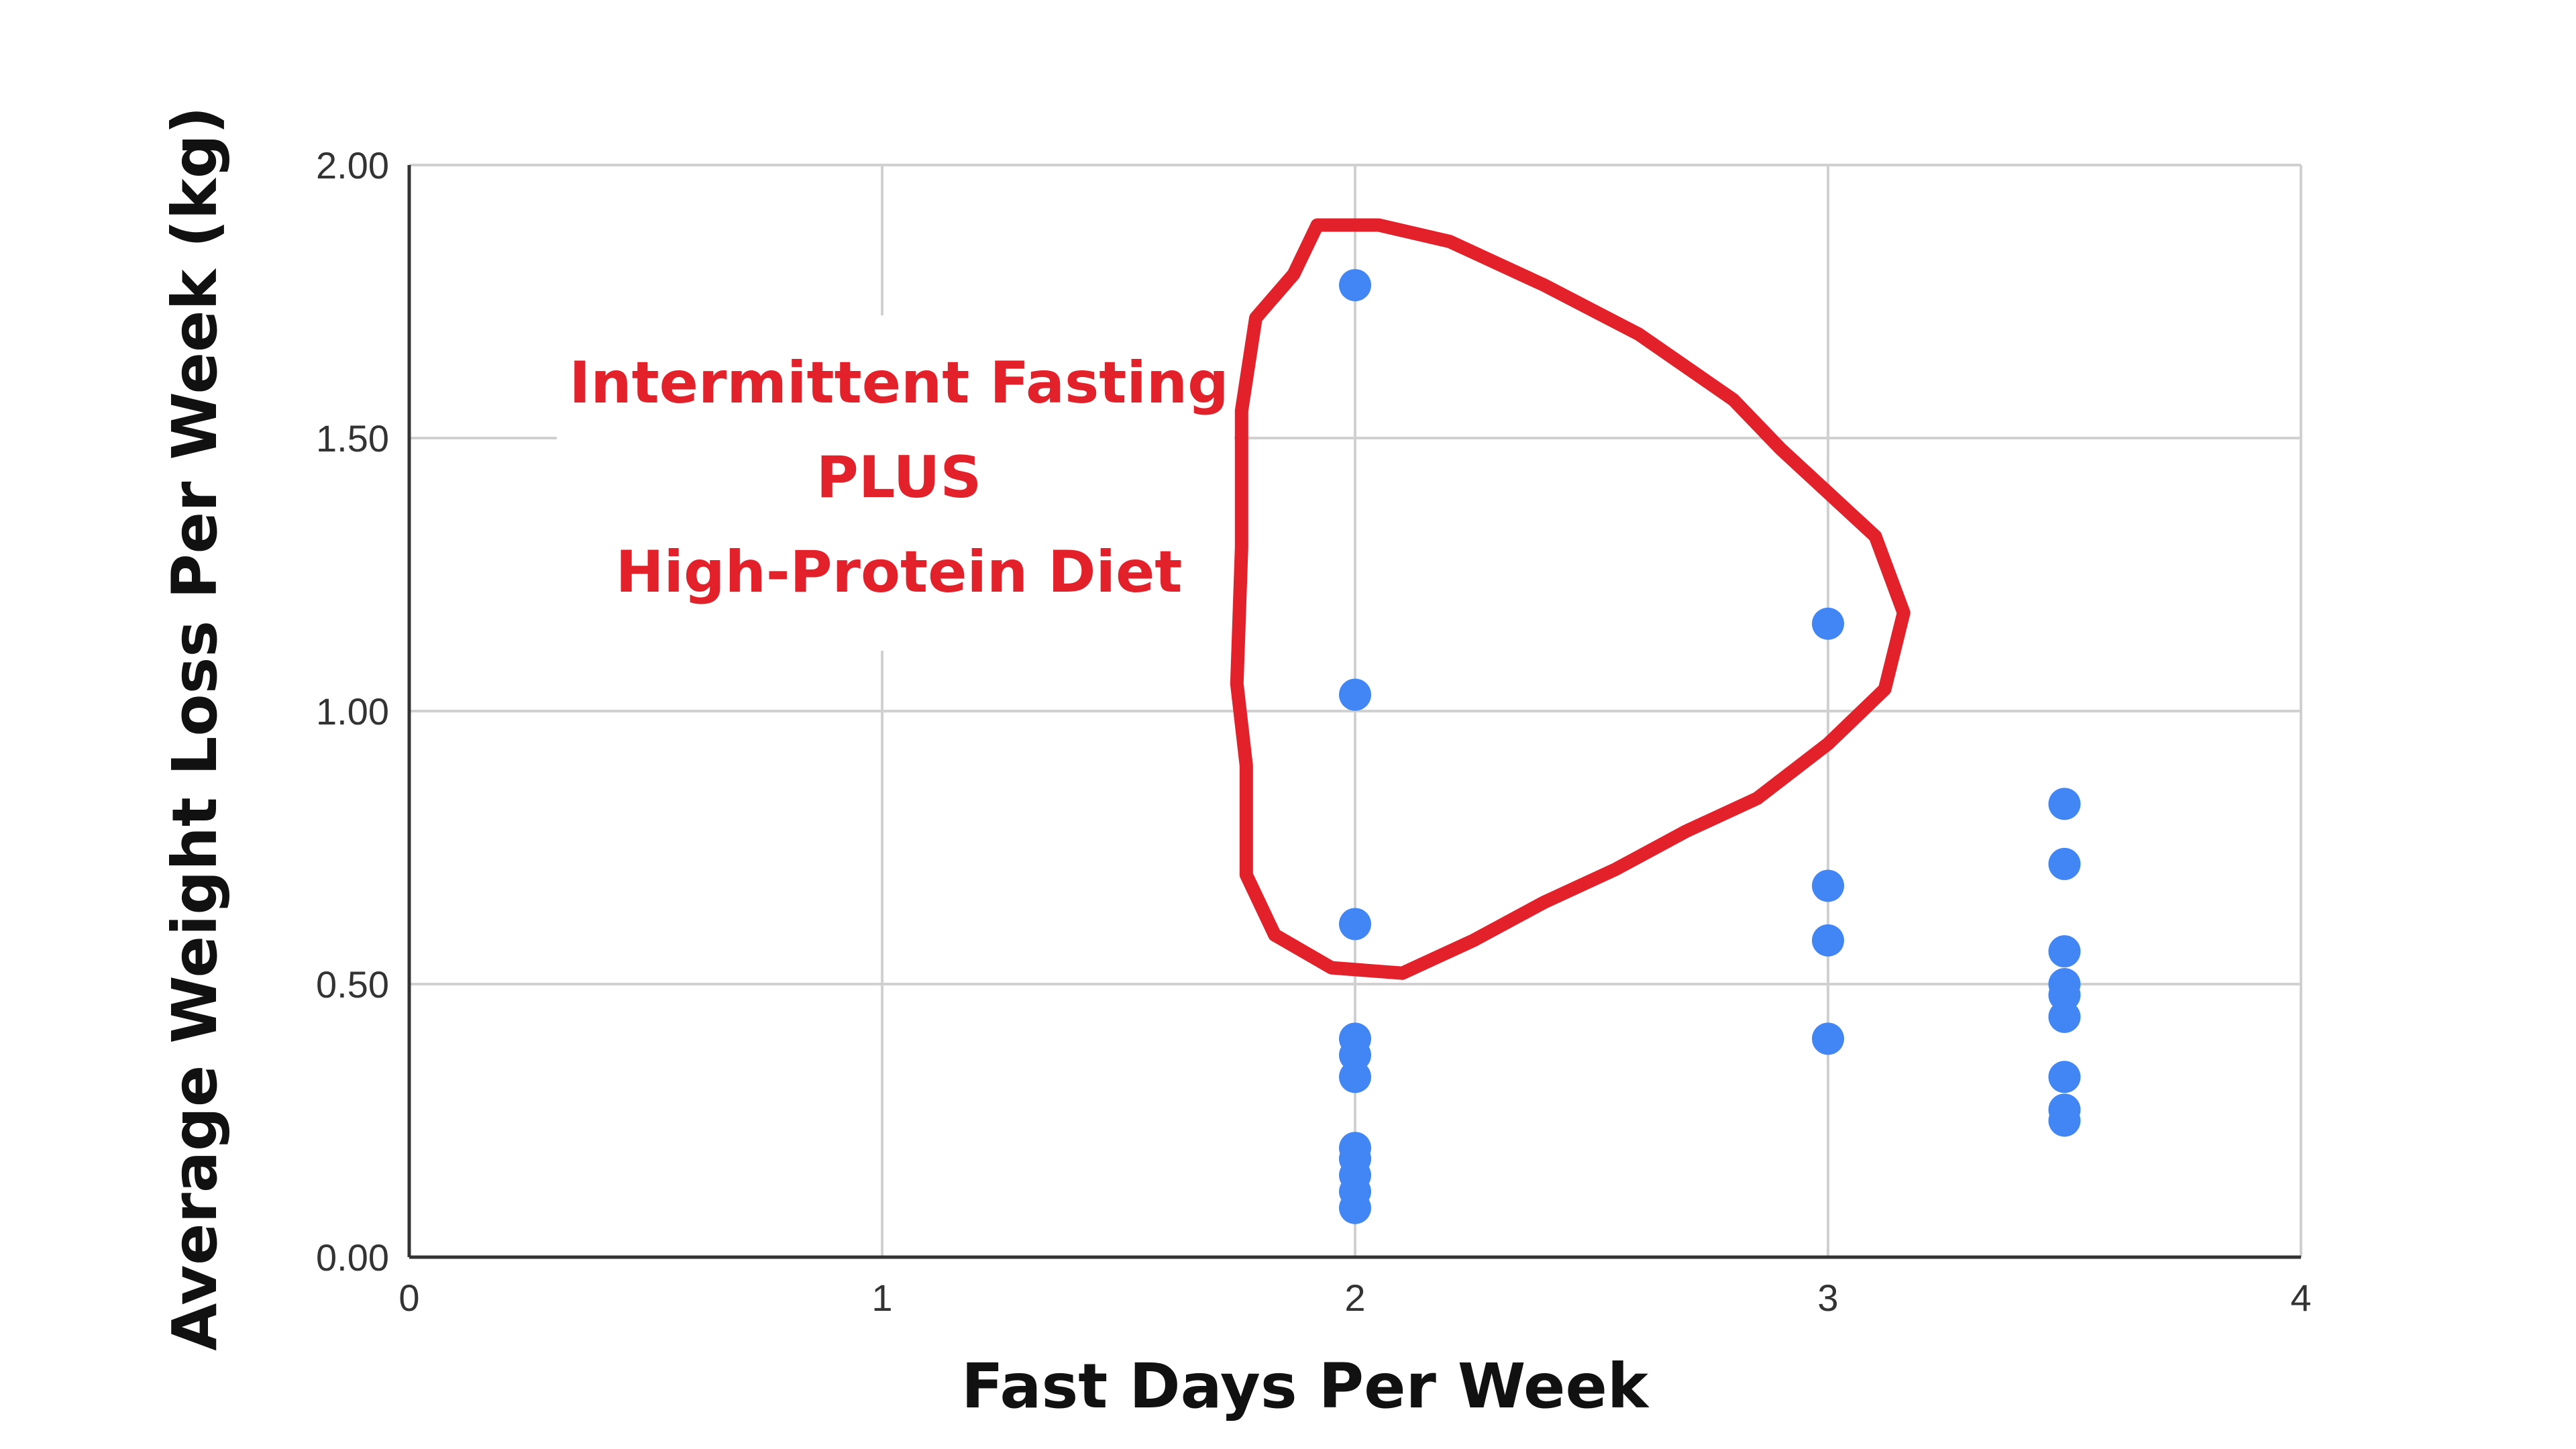 The height and width of the screenshot is (1449, 2576). What do you see at coordinates (352, 711) in the screenshot?
I see `y-tick-label: 1.00` at bounding box center [352, 711].